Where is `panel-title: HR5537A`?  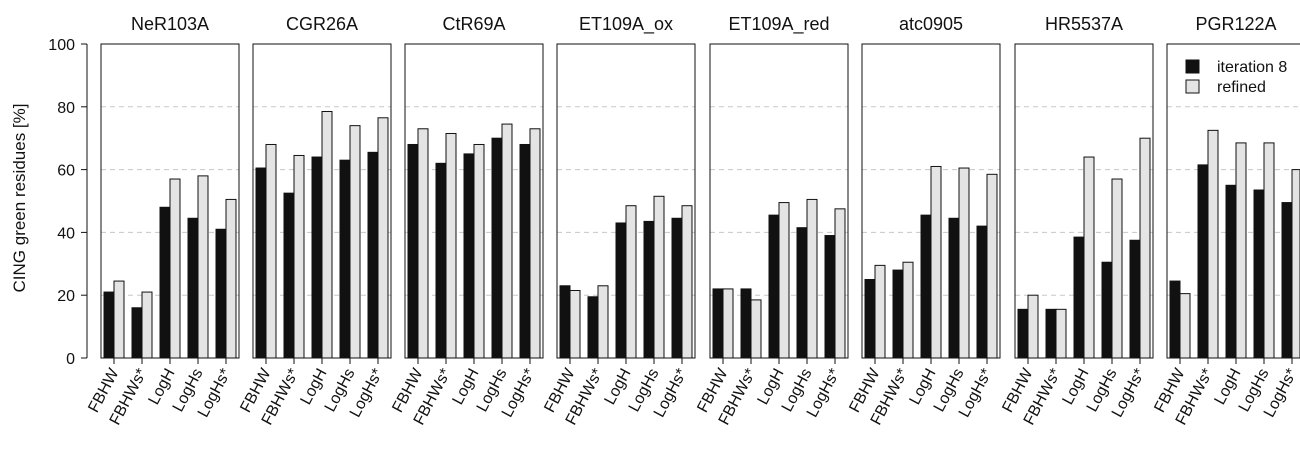 panel-title: HR5537A is located at coordinates (1084, 24).